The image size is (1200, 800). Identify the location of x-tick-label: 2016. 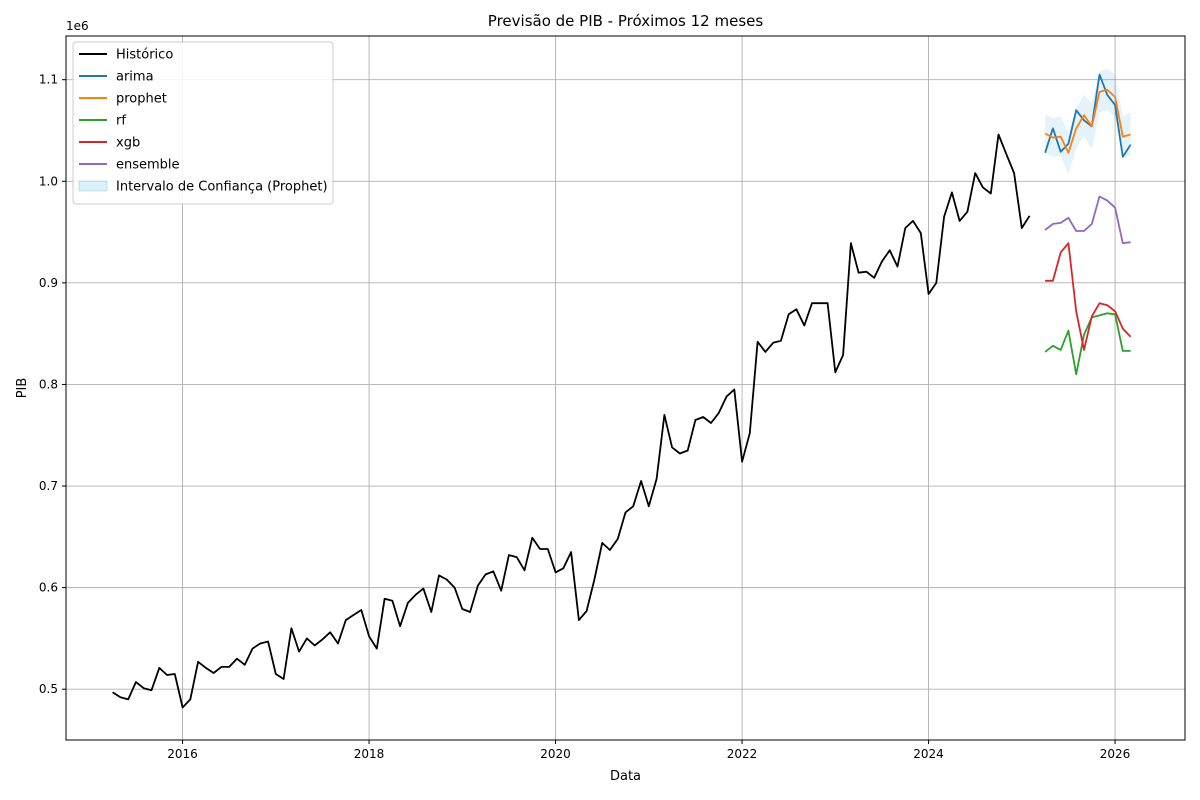
(182, 754).